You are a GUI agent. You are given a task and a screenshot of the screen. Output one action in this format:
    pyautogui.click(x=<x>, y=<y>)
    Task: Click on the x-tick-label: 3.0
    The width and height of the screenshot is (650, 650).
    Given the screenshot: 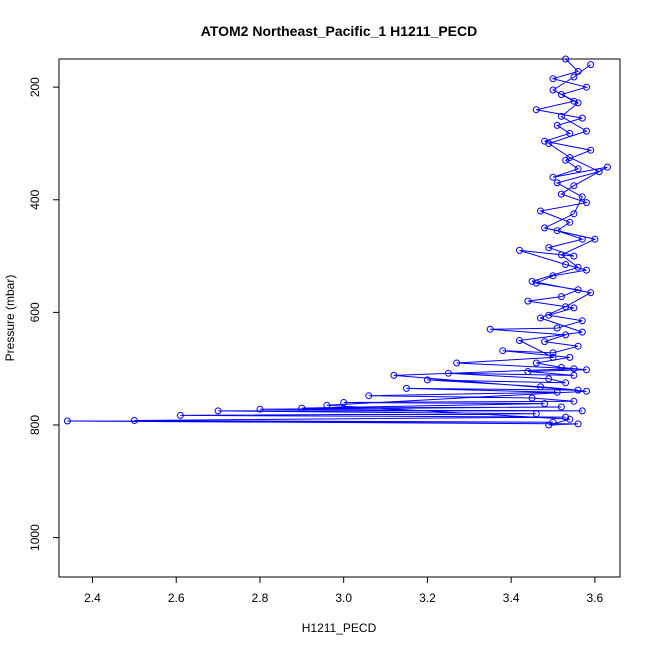 What is the action you would take?
    pyautogui.click(x=343, y=598)
    